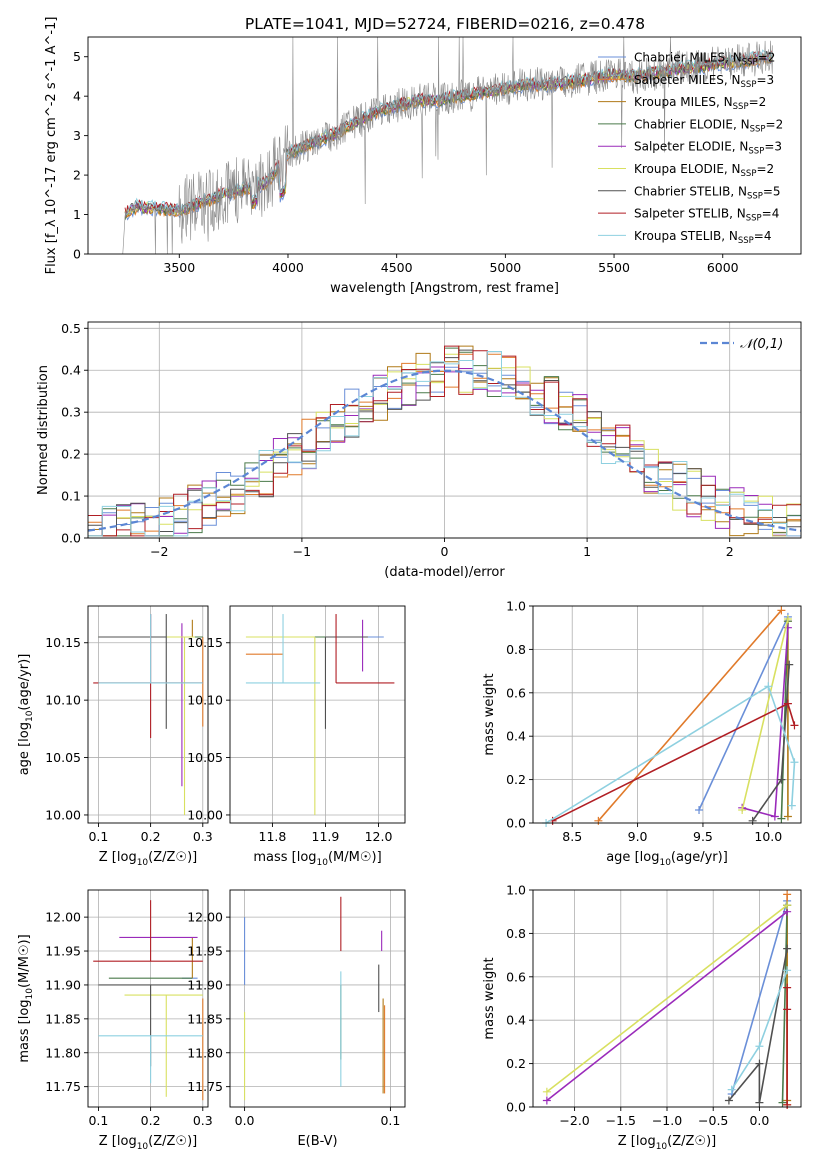  Describe the element at coordinates (284, 857) in the screenshot. I see `axis-label-part: mass [log` at that location.